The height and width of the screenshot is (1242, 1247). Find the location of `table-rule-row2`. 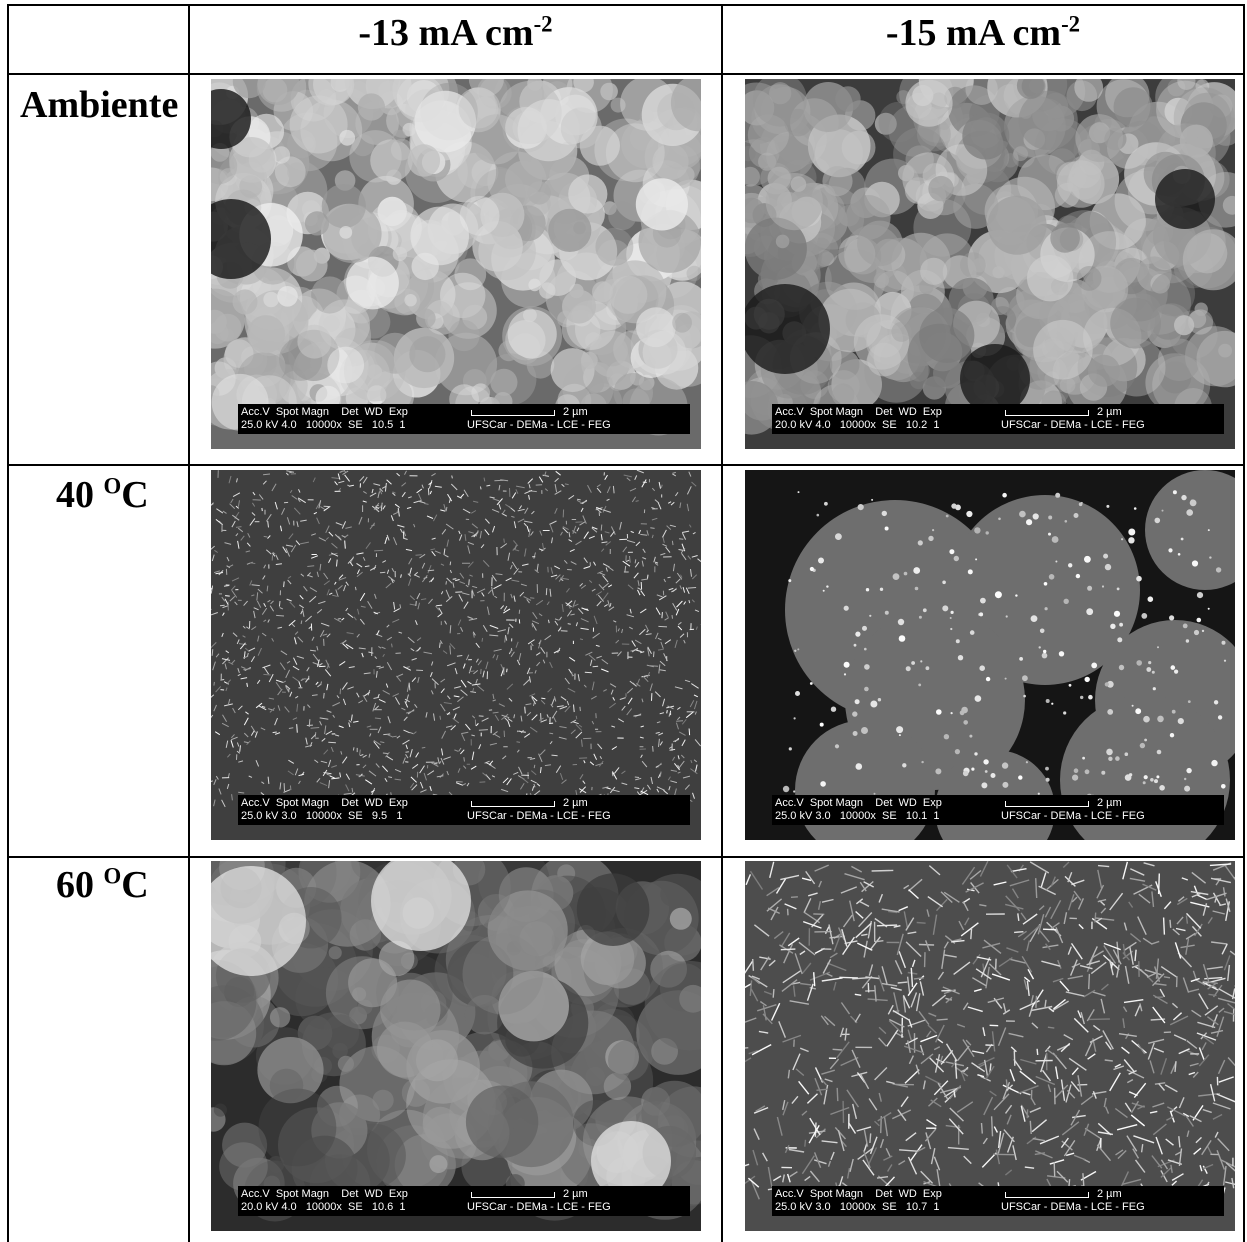

table-rule-row2 is located at coordinates (625, 857).